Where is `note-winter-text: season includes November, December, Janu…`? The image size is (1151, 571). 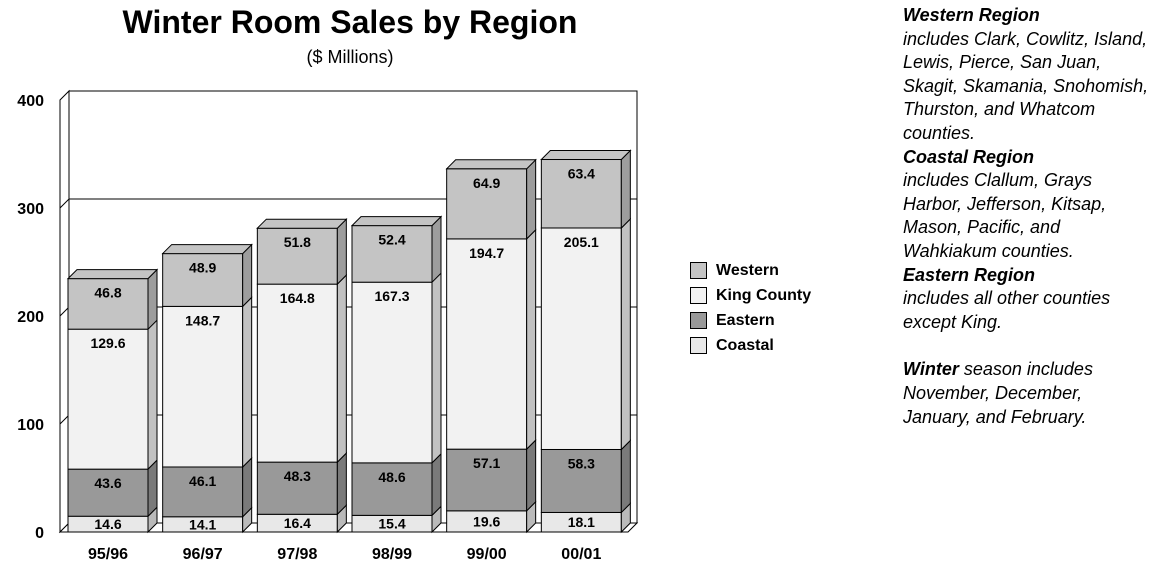 note-winter-text: season includes November, December, Janu… is located at coordinates (998, 393).